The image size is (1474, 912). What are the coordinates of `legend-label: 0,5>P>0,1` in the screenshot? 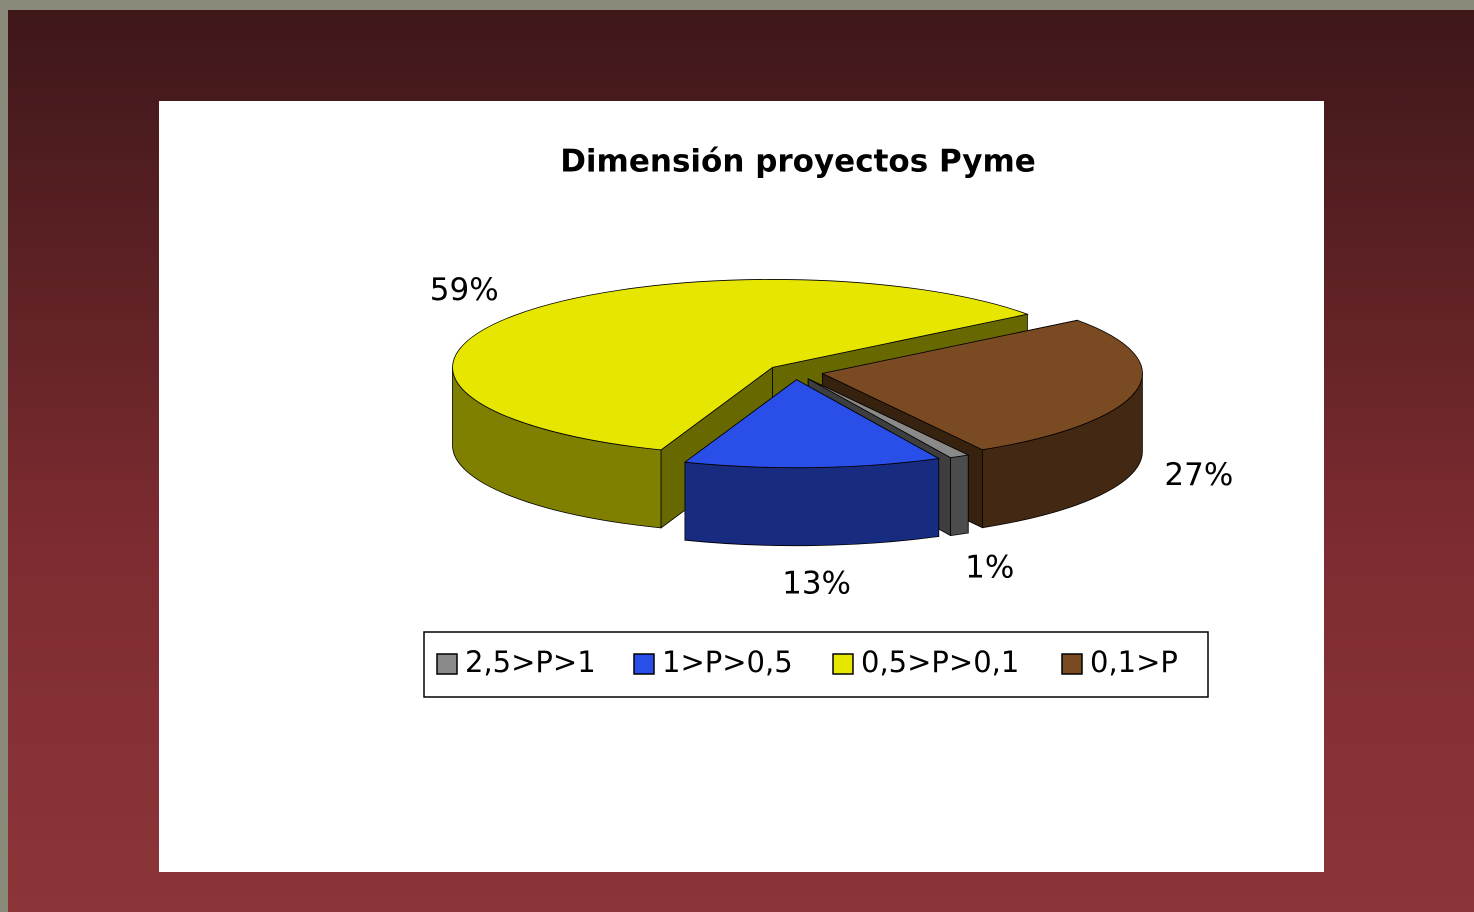 It's located at (940, 662).